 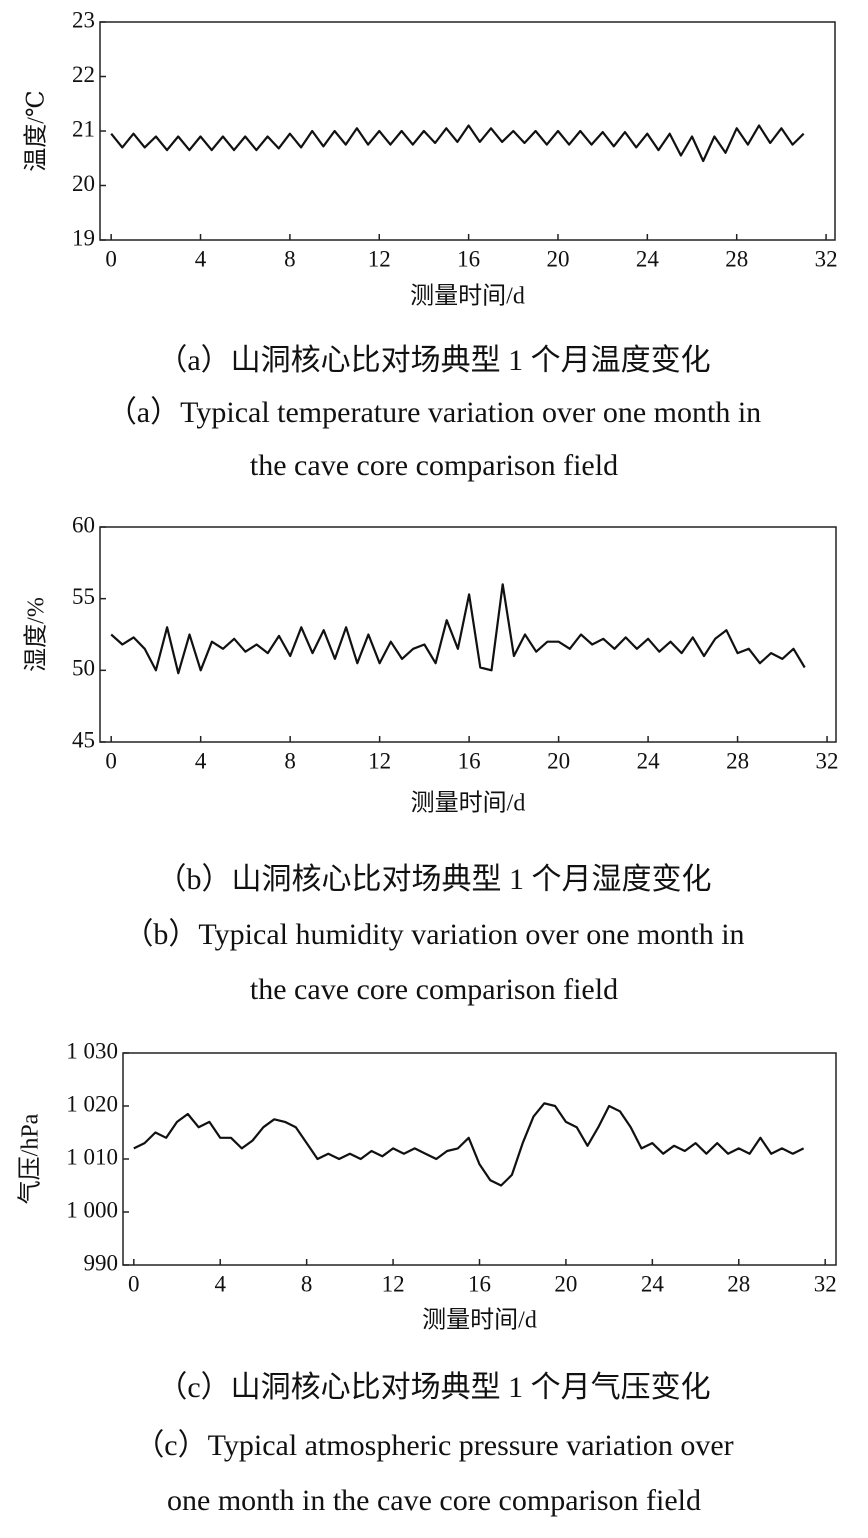 I want to click on caption-zh: （b）山洞核心比对场典型 1 个月湿度变化, so click(x=434, y=879).